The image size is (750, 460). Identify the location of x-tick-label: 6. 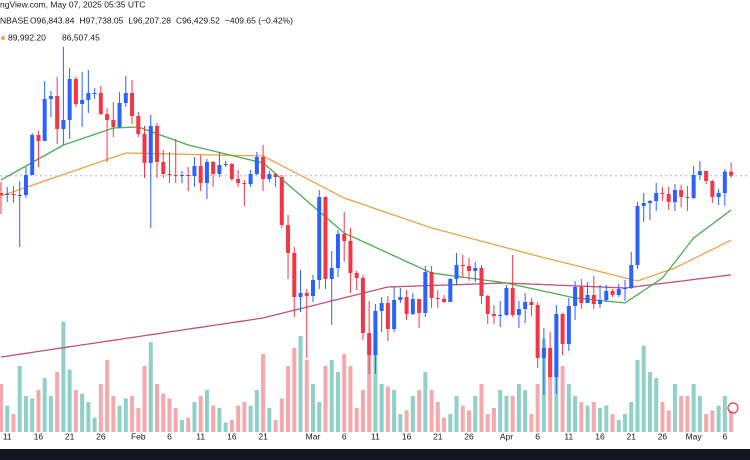
(537, 436).